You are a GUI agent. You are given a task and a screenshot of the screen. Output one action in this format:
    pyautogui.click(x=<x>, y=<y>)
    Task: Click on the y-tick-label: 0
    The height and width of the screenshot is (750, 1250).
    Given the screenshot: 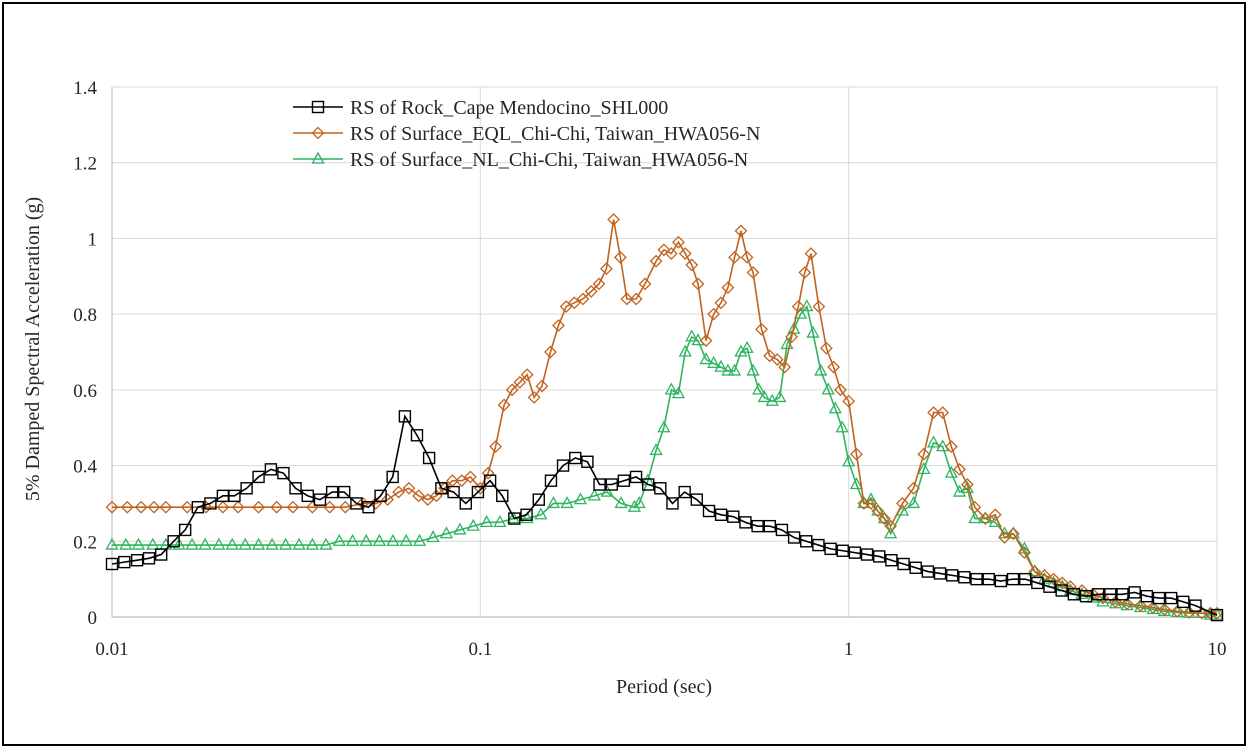 What is the action you would take?
    pyautogui.click(x=93, y=618)
    